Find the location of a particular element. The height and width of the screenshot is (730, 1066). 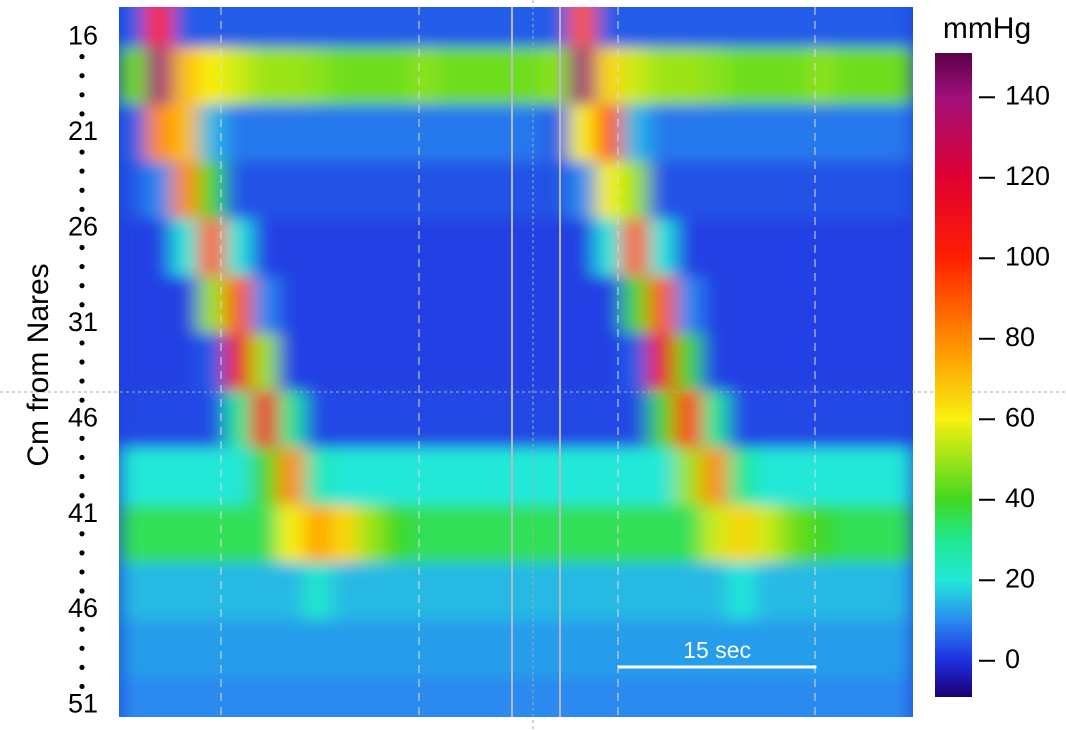

colorbar-tick-label: 100 is located at coordinates (1027, 256).